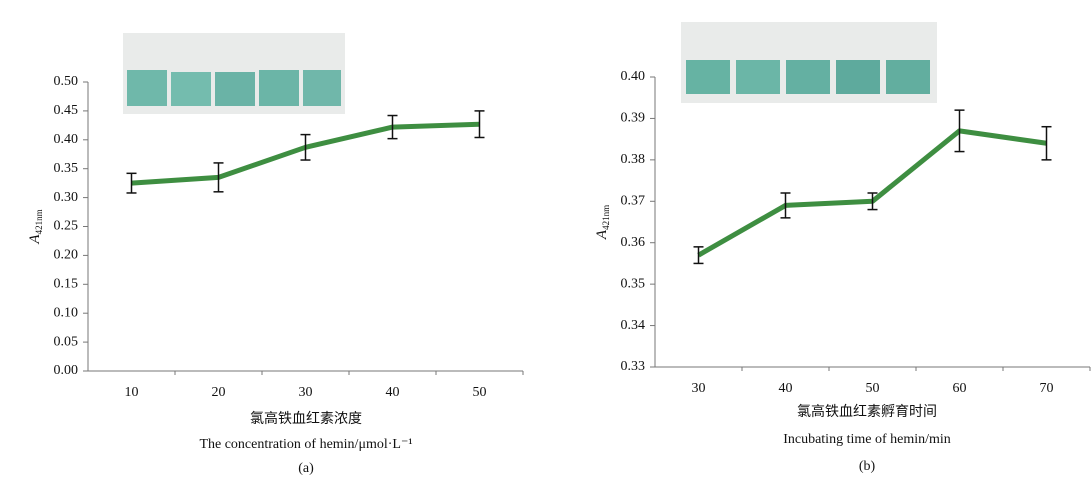 Image resolution: width=1092 pixels, height=484 pixels. What do you see at coordinates (633, 159) in the screenshot?
I see `y-tick-label: 0.38` at bounding box center [633, 159].